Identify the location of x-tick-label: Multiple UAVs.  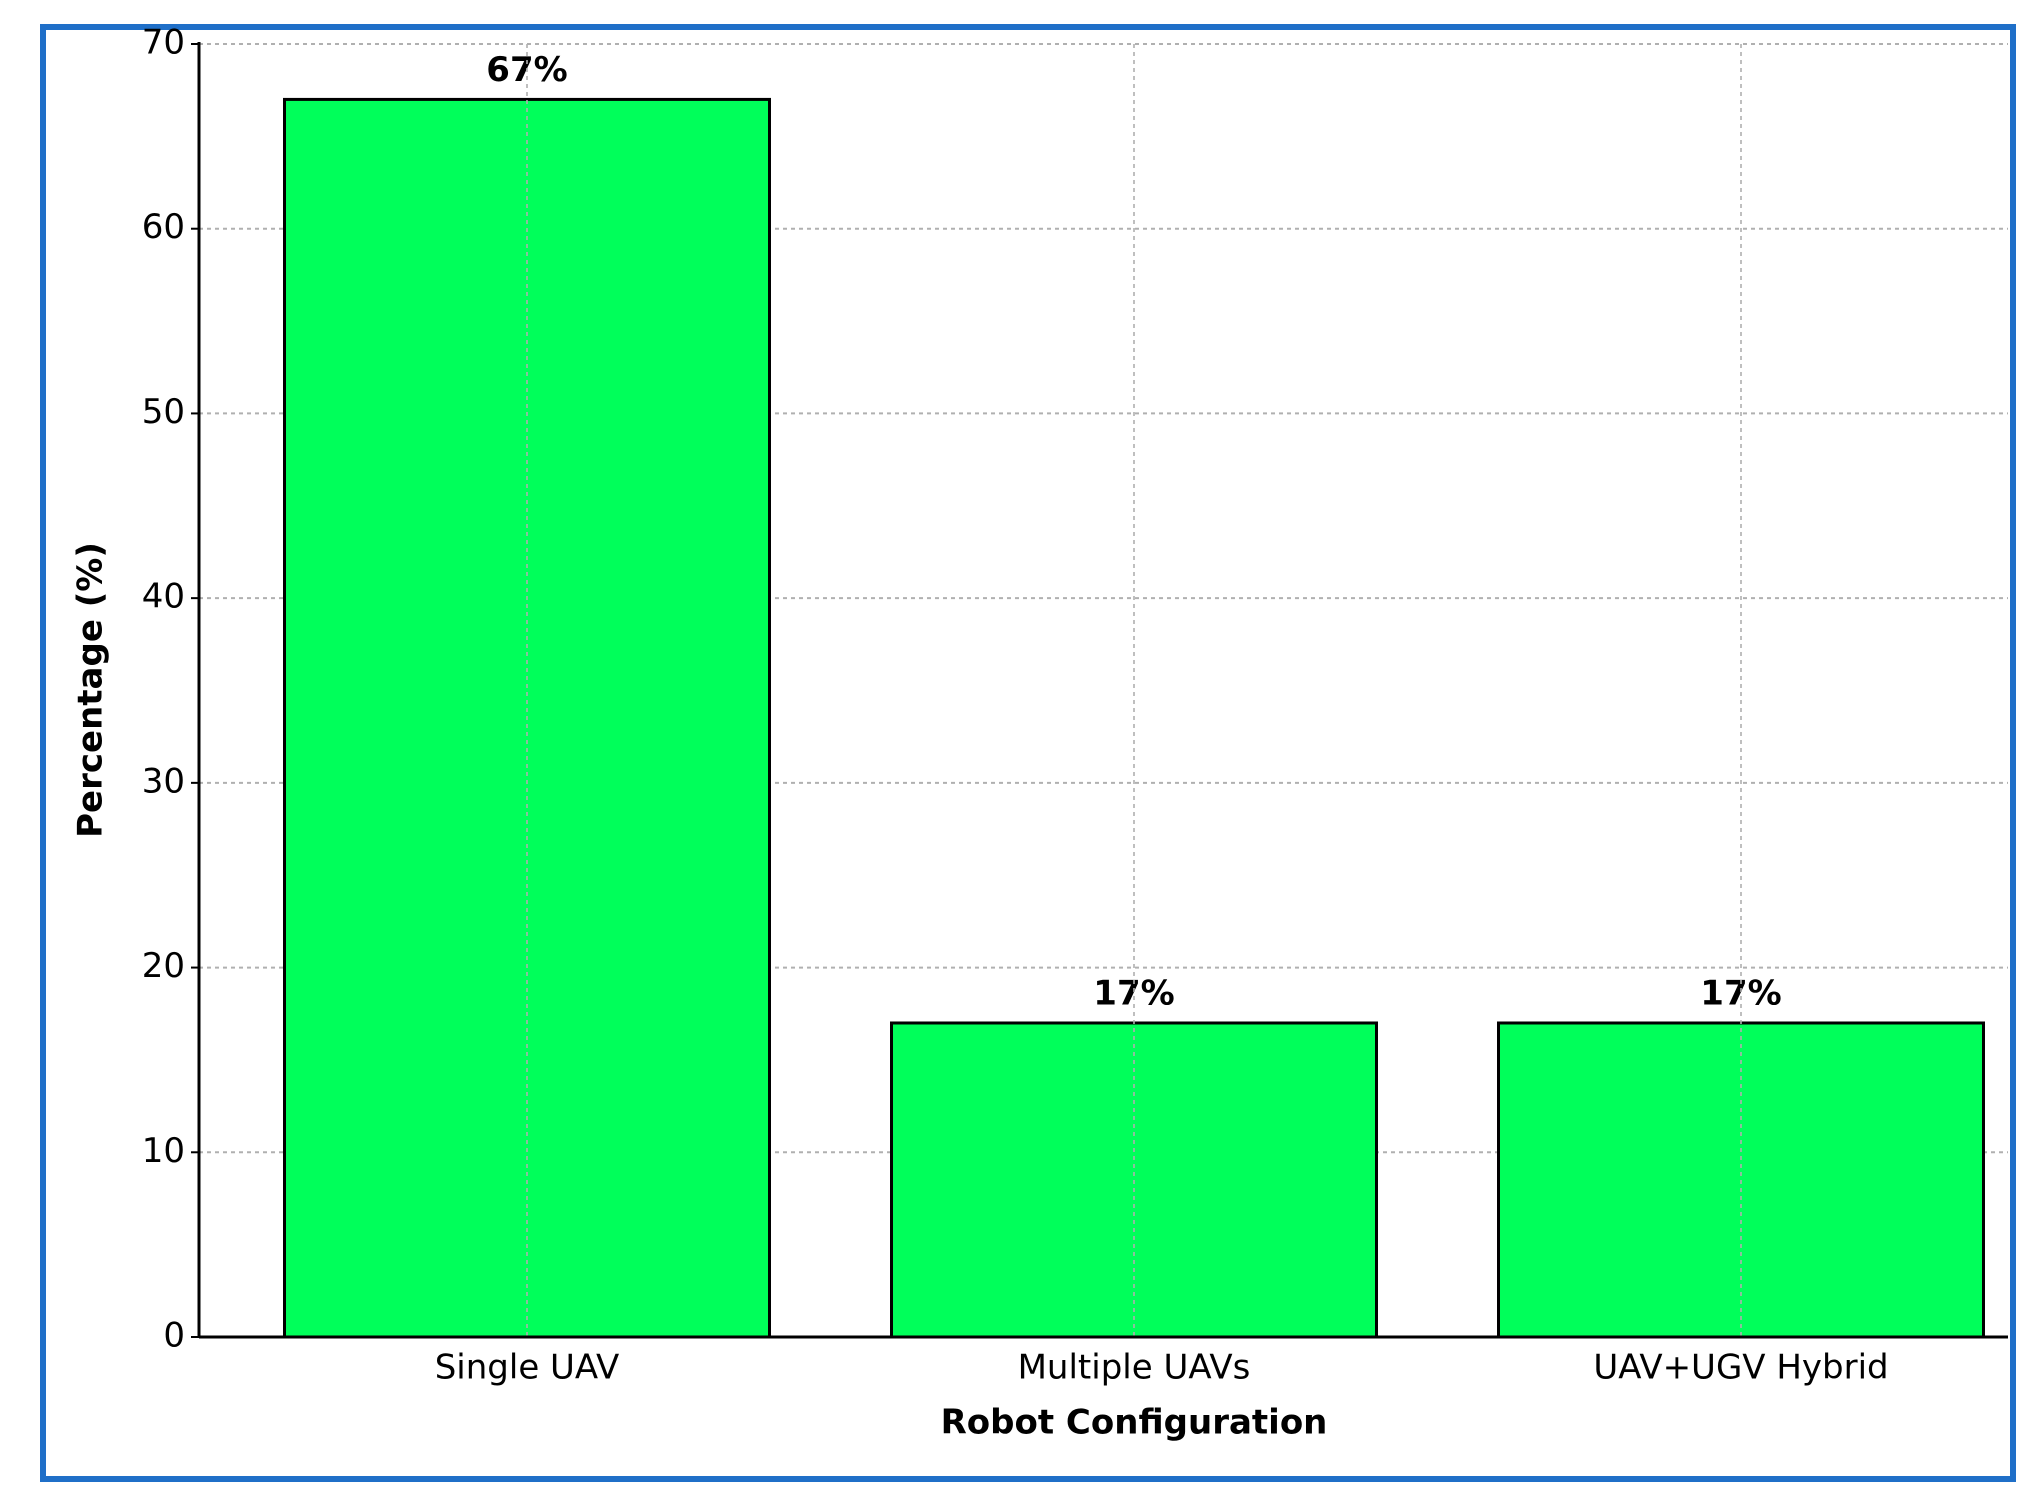
(1134, 1368).